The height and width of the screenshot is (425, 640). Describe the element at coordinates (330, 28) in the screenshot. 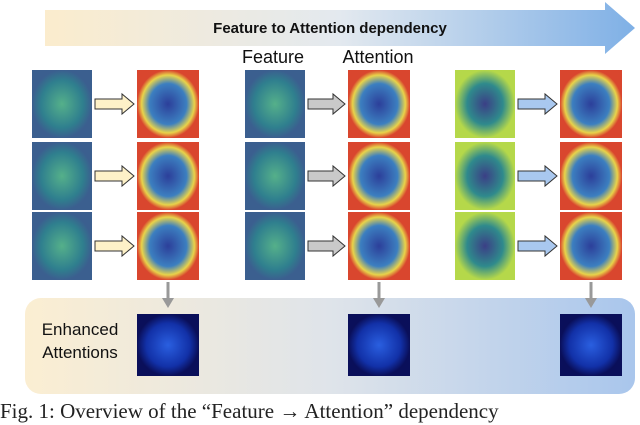

I see `banner-title: Feature to Attention dependency` at that location.